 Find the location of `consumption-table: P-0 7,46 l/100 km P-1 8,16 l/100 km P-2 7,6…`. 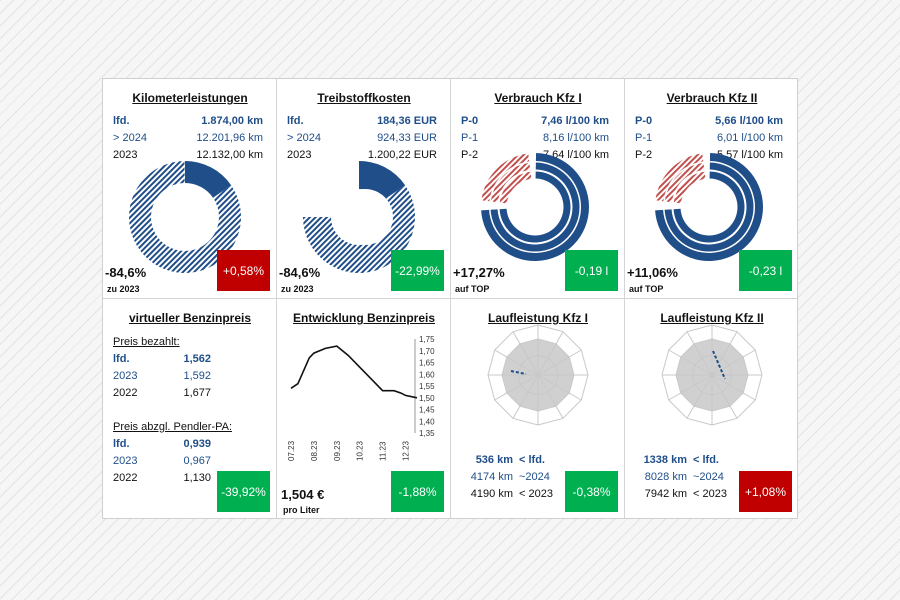

consumption-table: P-0 7,46 l/100 km P-1 8,16 l/100 km P-2 7,6… is located at coordinates (535, 138).